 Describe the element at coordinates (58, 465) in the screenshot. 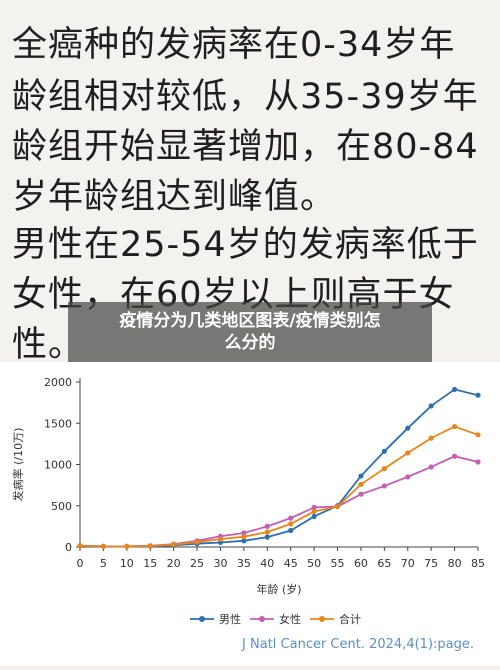

I see `y-tick-label: 1000` at that location.